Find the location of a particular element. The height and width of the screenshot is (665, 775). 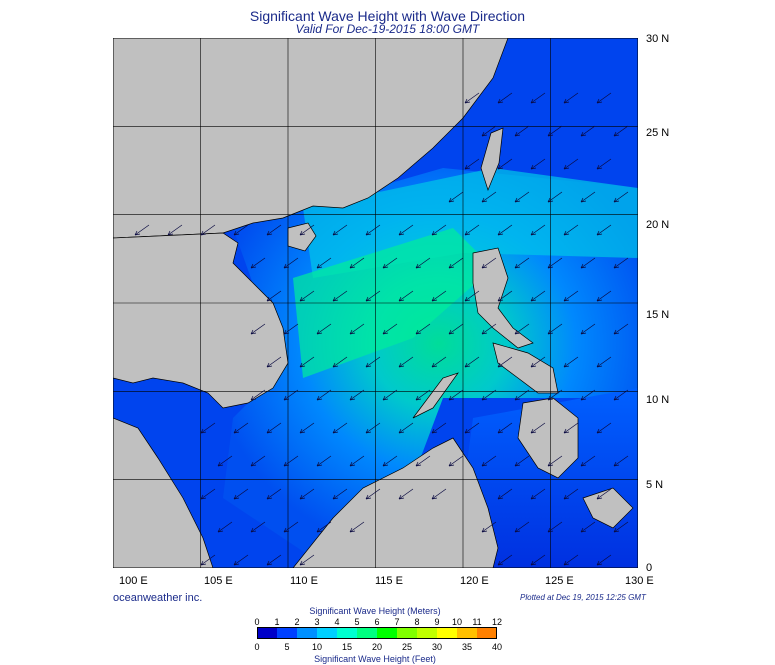

lon-label-100: 100 E is located at coordinates (133, 581).